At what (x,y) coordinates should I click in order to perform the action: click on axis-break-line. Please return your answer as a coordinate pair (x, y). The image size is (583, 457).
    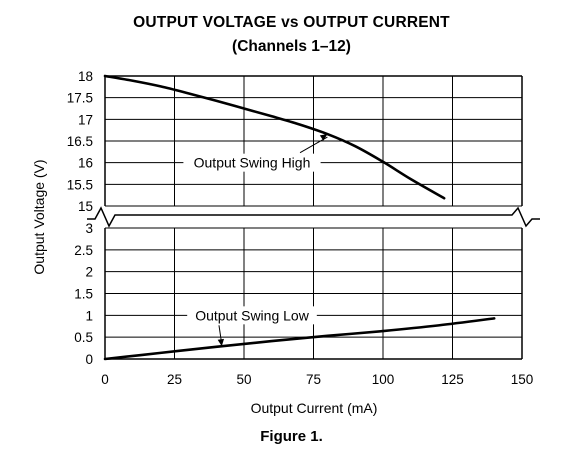
    Looking at the image, I should click on (313, 217).